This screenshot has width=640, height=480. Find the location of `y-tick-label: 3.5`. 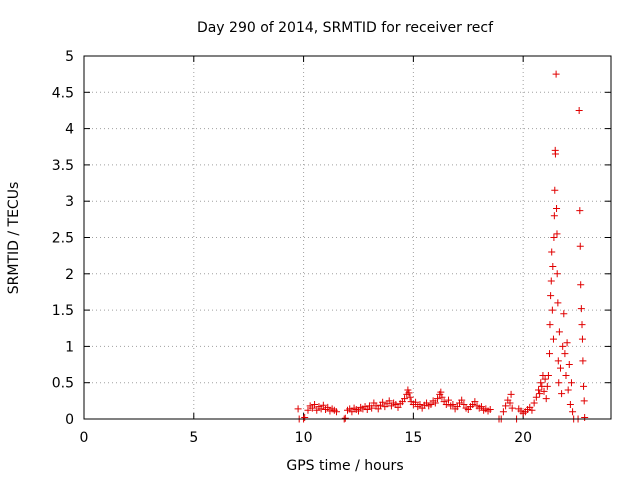

y-tick-label: 3.5 is located at coordinates (63, 166).